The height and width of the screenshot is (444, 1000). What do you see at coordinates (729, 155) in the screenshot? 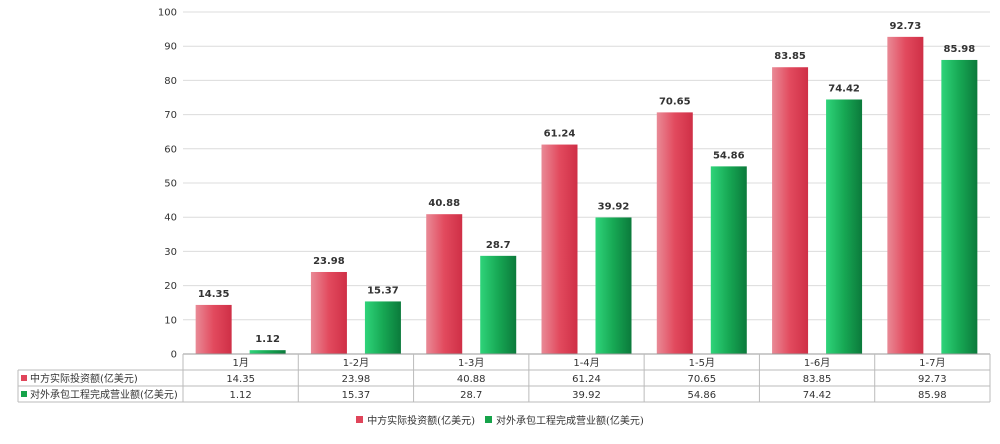
I see `data-label: 54.86` at bounding box center [729, 155].